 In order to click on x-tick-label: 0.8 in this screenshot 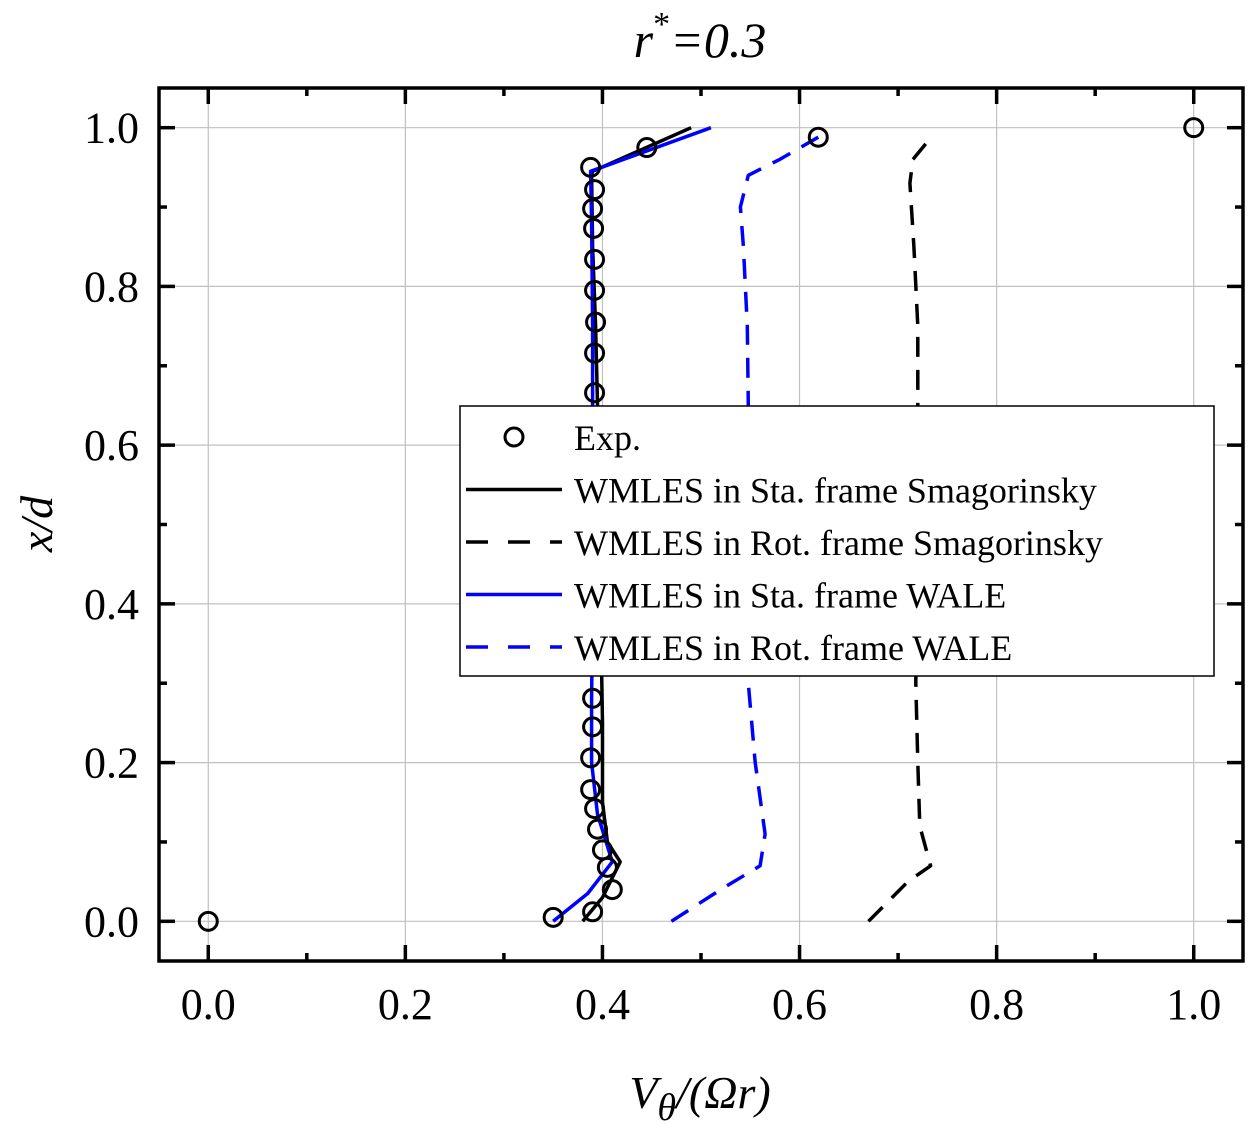, I will do `click(996, 1004)`.